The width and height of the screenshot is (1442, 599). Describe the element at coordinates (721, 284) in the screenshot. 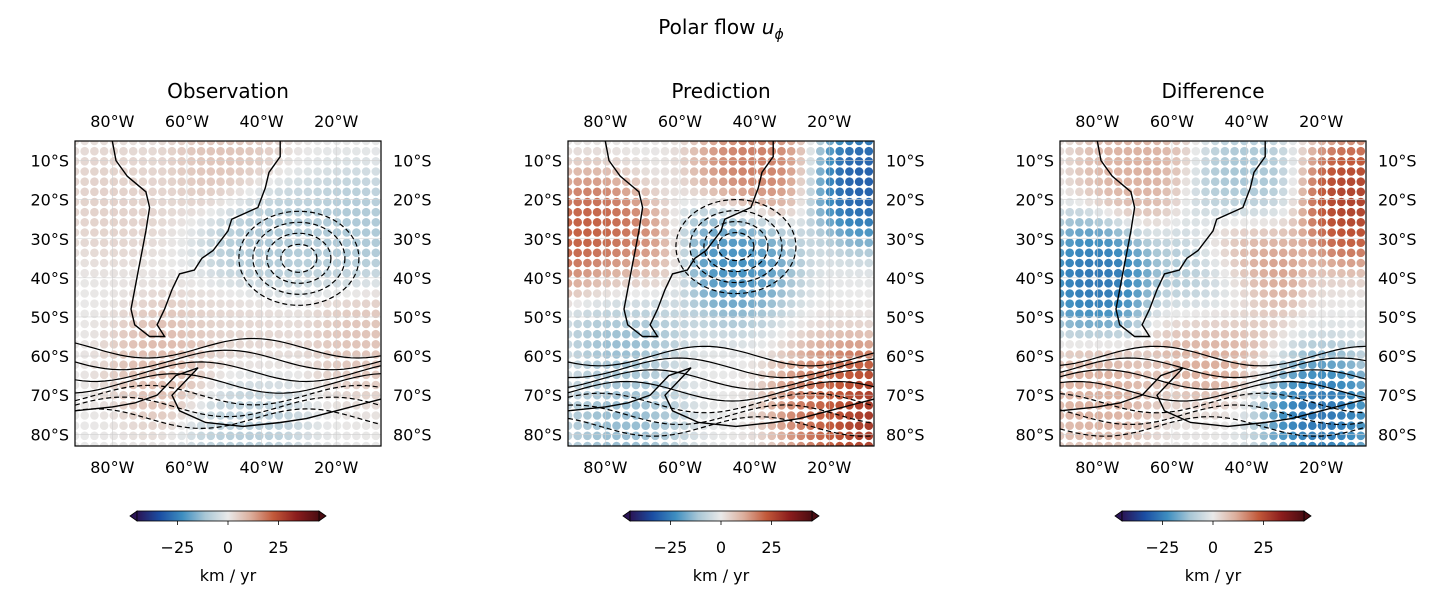

I see `coastlines` at that location.